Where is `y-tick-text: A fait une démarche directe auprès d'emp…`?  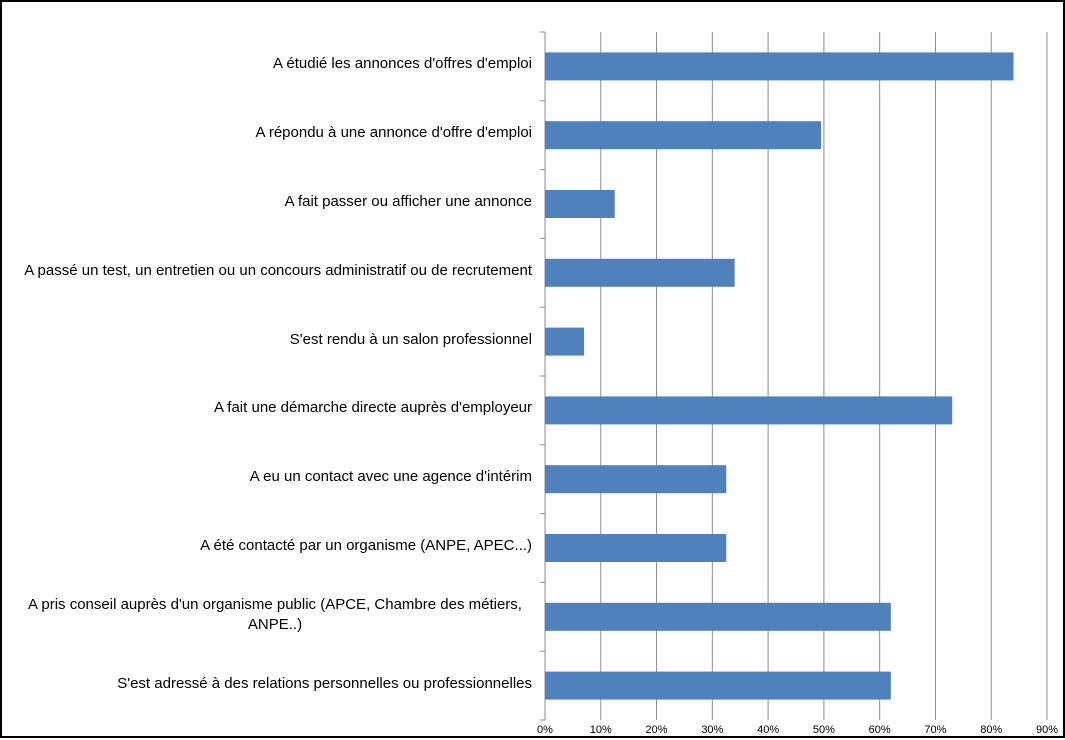
y-tick-text: A fait une démarche directe auprès d'emp… is located at coordinates (372, 408).